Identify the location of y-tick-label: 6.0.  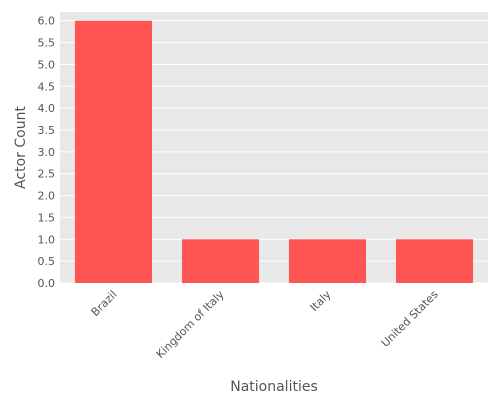
(47, 21).